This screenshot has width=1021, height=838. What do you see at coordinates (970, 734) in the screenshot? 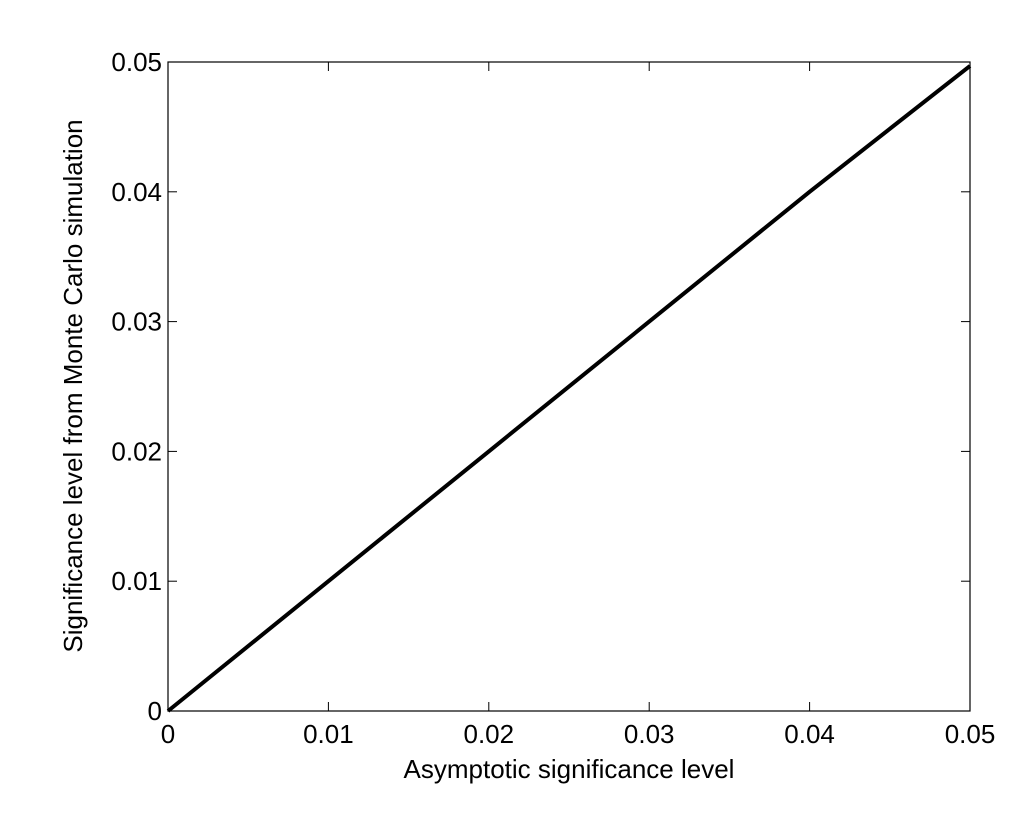
I see `x-tick-label: 0.05` at bounding box center [970, 734].